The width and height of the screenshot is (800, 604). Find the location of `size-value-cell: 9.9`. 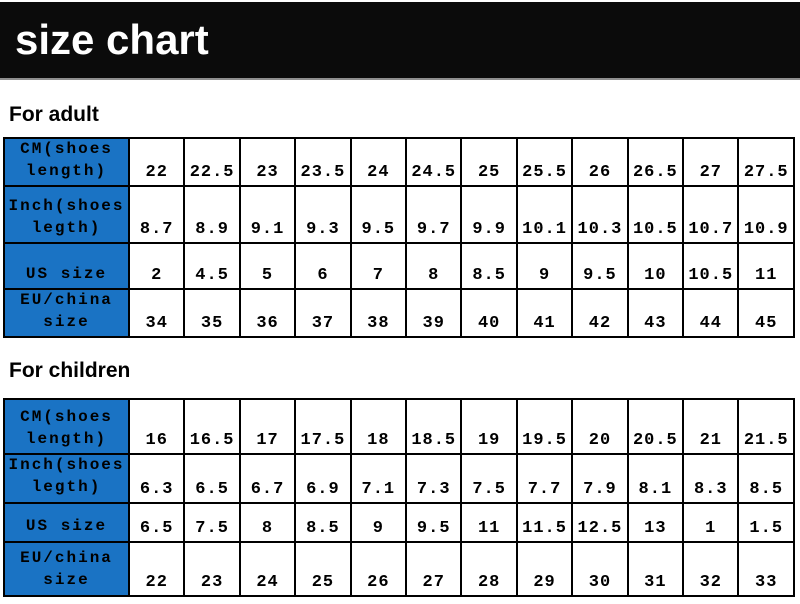

size-value-cell: 9.9 is located at coordinates (489, 215).